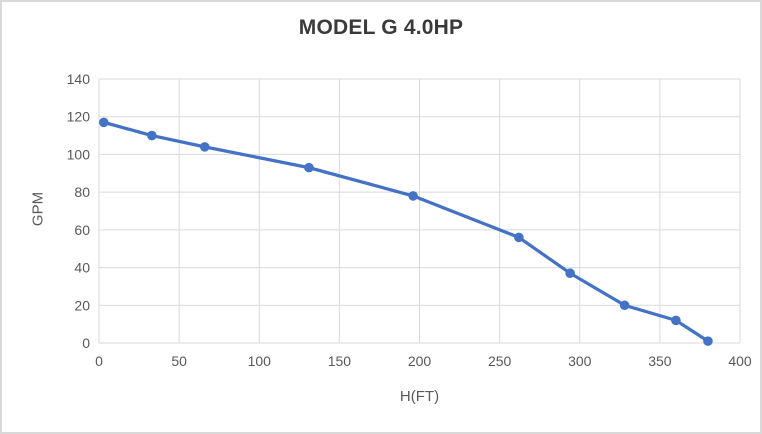 The width and height of the screenshot is (762, 434). I want to click on x-tick-label: 0, so click(99, 361).